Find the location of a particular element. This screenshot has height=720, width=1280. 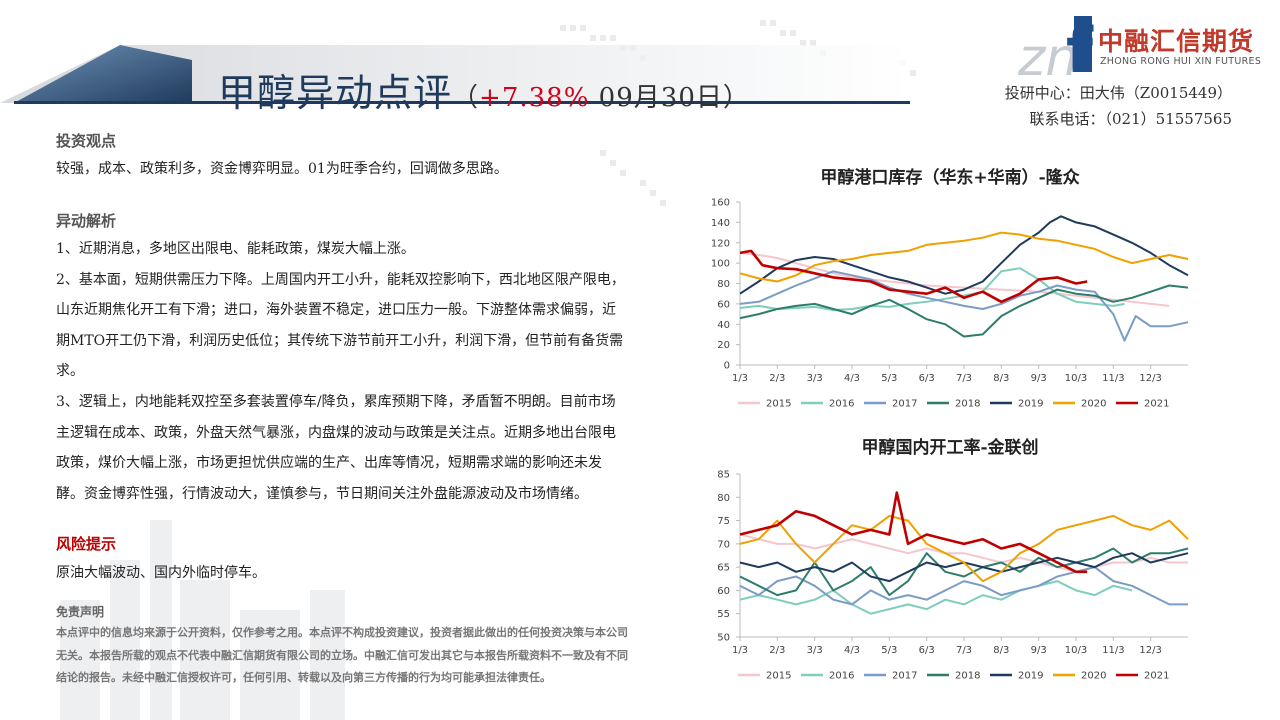

title-paren-open: （ is located at coordinates (466, 98).